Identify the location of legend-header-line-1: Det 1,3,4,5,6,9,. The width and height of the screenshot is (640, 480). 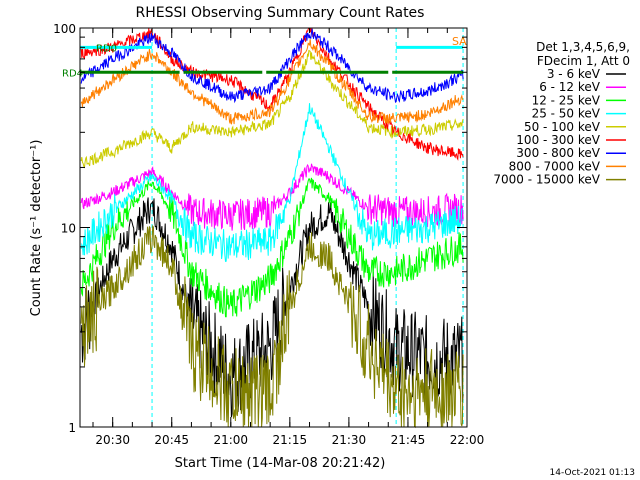
(583, 47).